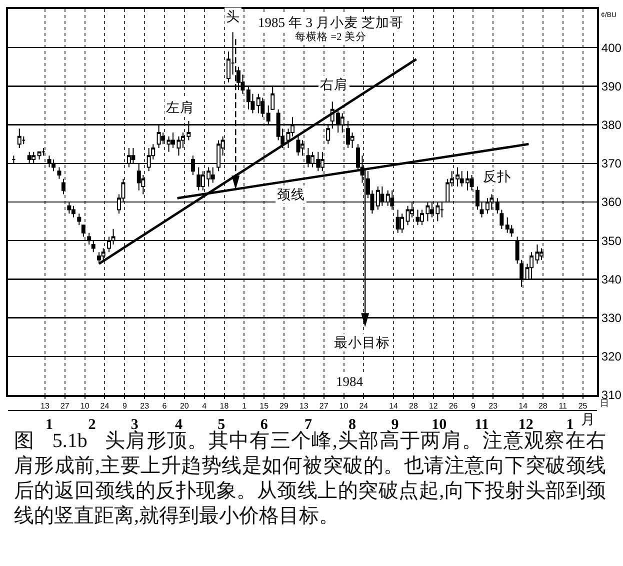  I want to click on x2-tick-label: 6, so click(264, 425).